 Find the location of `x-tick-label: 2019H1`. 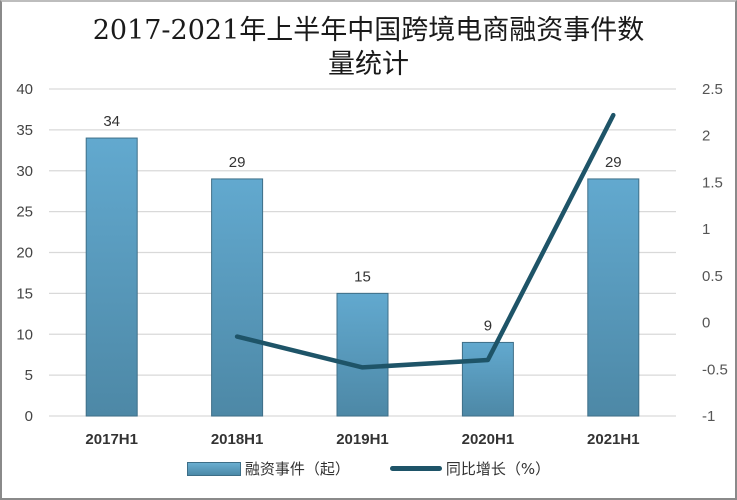

x-tick-label: 2019H1 is located at coordinates (362, 439).